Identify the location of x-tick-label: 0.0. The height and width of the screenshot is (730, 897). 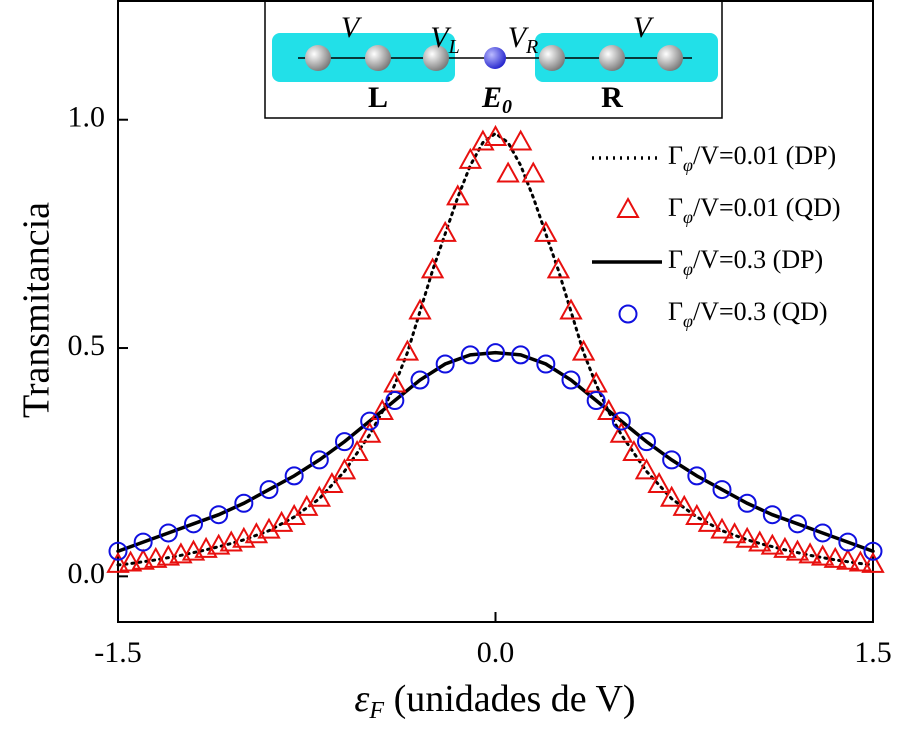
(496, 652).